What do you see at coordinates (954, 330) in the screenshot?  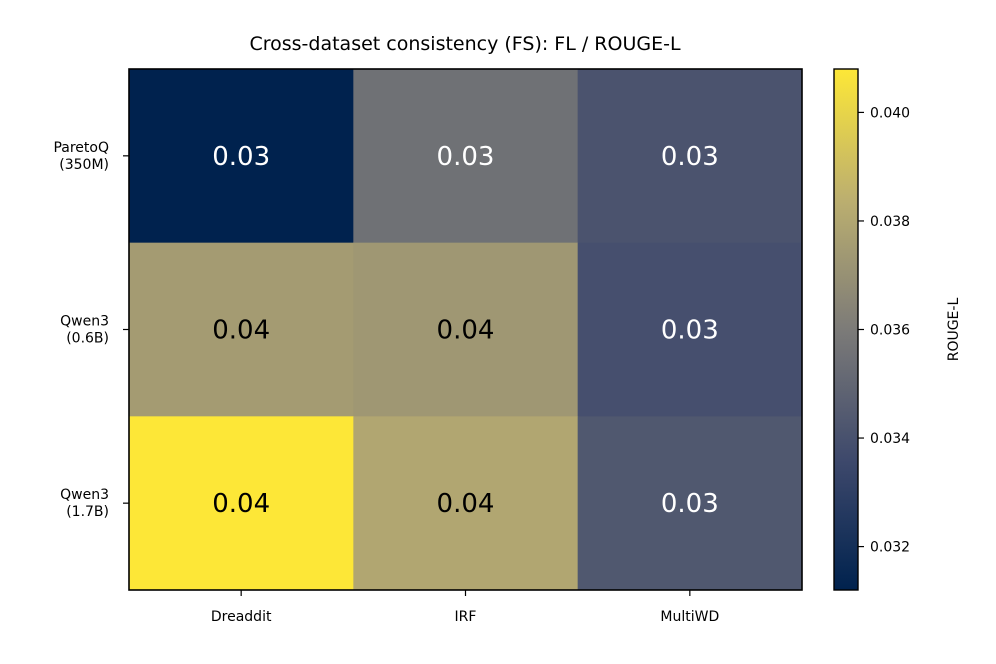 I see `colorbar-label: ROUGE-L` at bounding box center [954, 330].